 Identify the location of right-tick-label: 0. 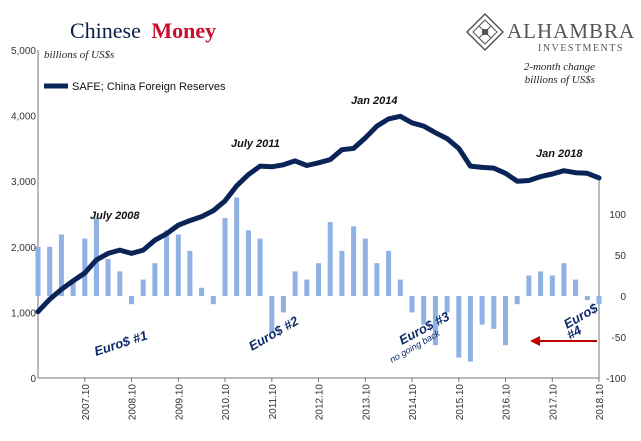
(623, 297).